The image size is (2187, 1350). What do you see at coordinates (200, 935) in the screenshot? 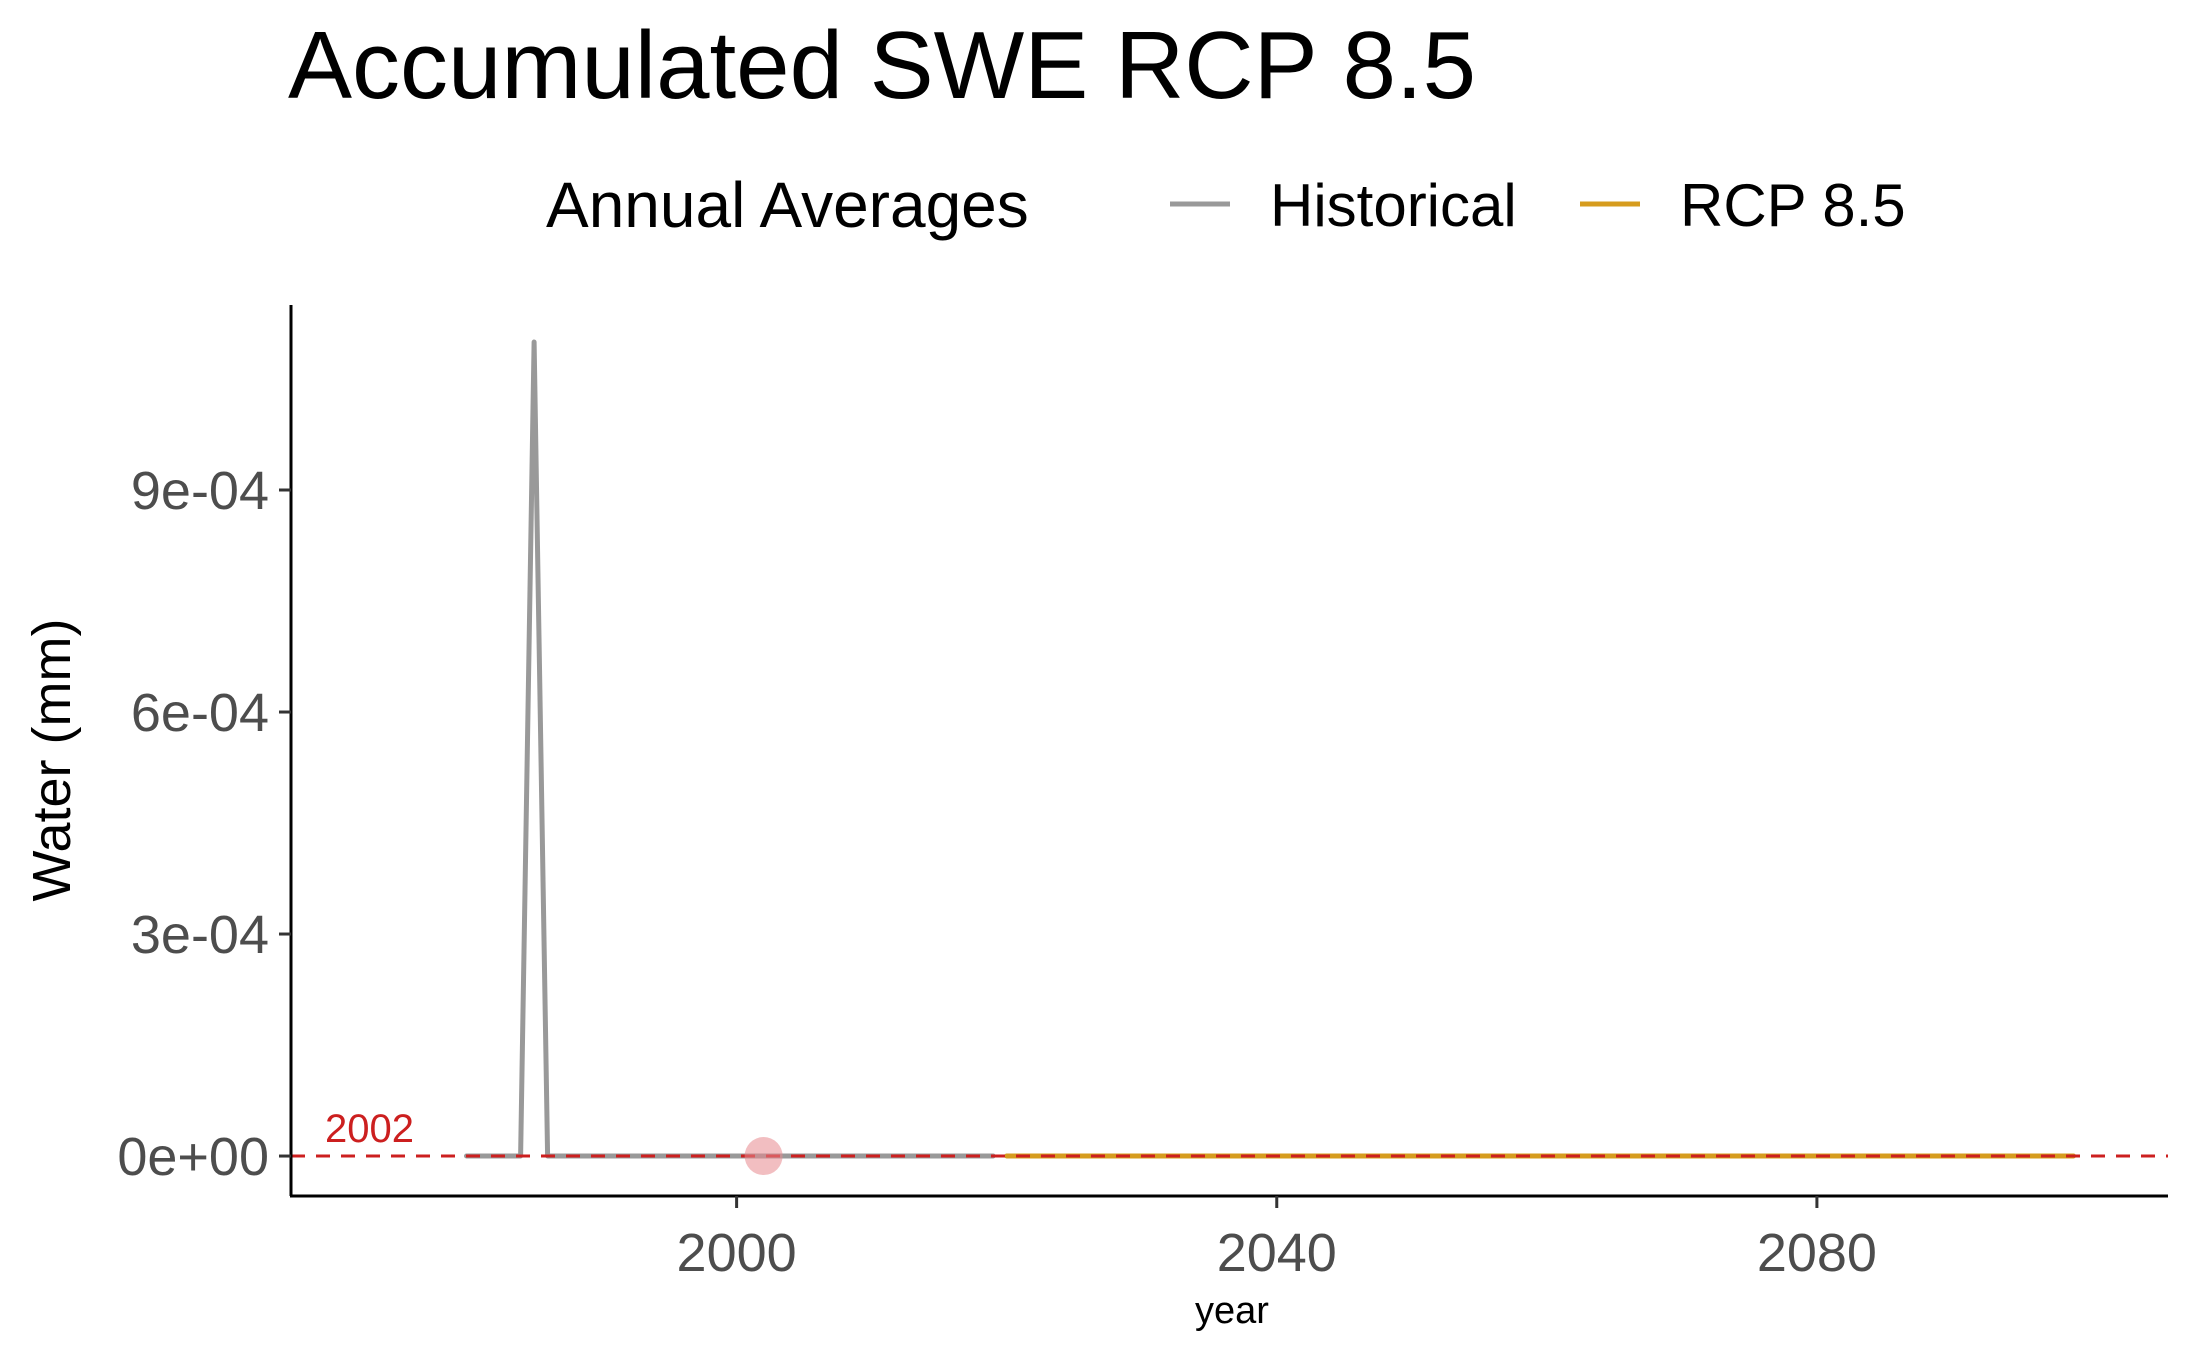
I see `y-tick-label-3e-04: 3e-04` at bounding box center [200, 935].